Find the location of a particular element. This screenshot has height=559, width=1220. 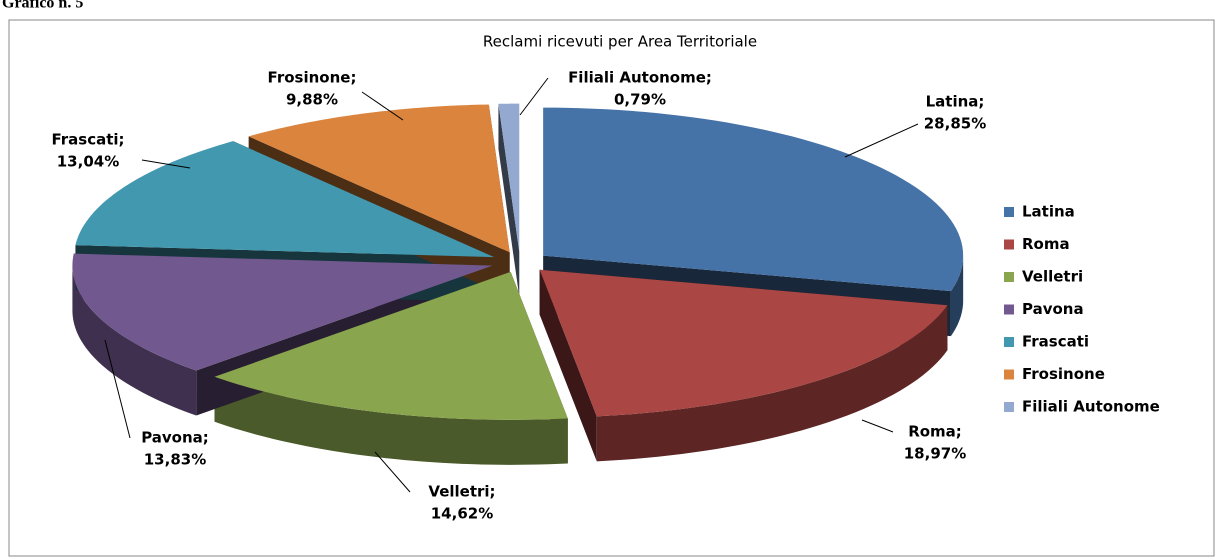

legend-label: Velletri is located at coordinates (1052, 277).